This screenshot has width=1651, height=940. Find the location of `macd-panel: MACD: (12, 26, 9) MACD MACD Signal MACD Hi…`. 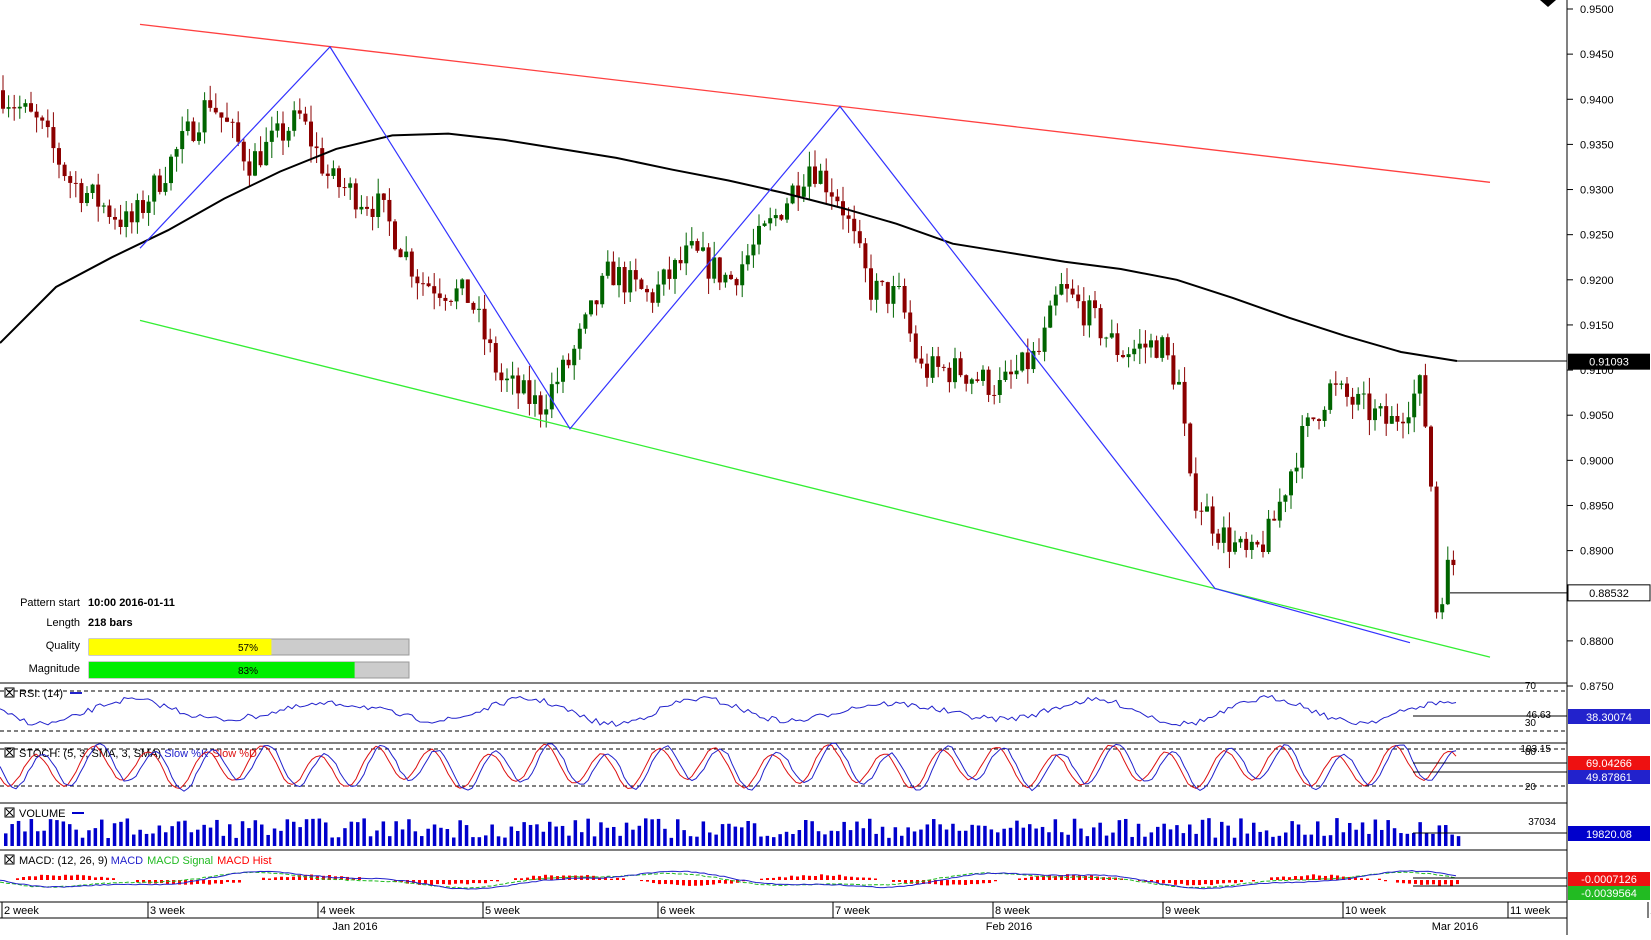

macd-panel: MACD: (12, 26, 9) MACD MACD Signal MACD Hi… is located at coordinates (825, 874).